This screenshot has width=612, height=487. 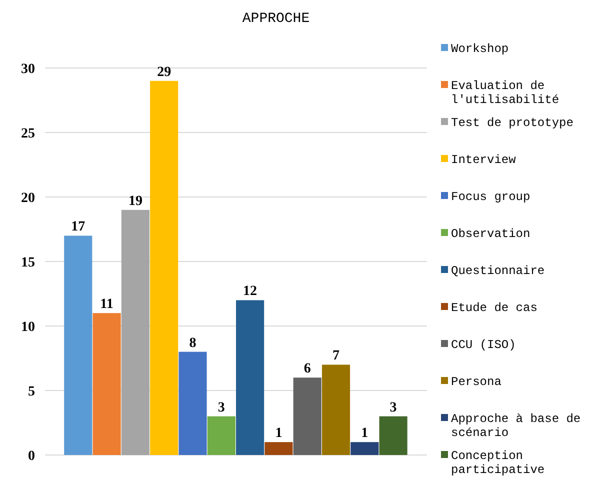 What do you see at coordinates (28, 69) in the screenshot?
I see `y-tick-label: 30` at bounding box center [28, 69].